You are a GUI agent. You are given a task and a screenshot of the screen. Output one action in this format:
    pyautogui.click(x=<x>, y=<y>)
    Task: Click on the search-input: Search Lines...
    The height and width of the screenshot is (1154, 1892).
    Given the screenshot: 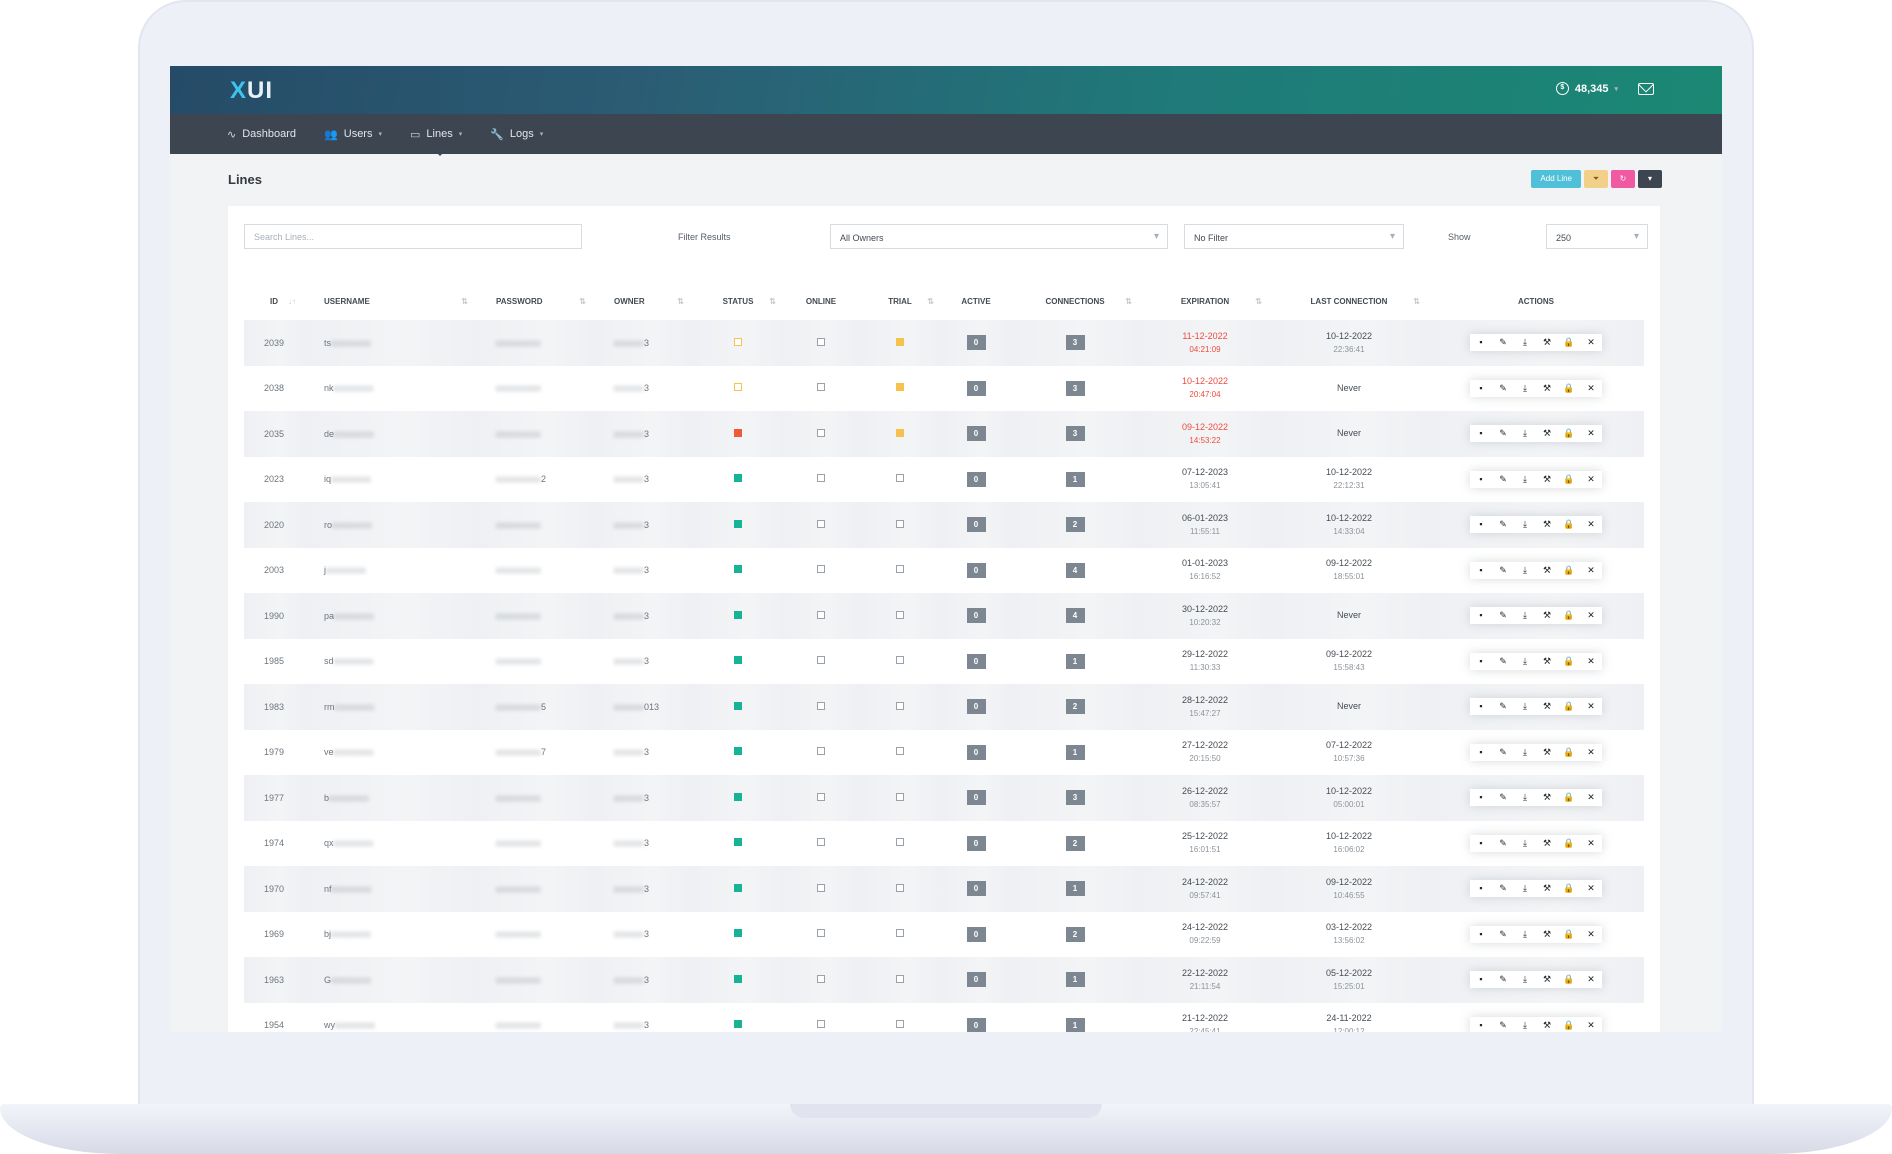 What is the action you would take?
    pyautogui.click(x=413, y=236)
    